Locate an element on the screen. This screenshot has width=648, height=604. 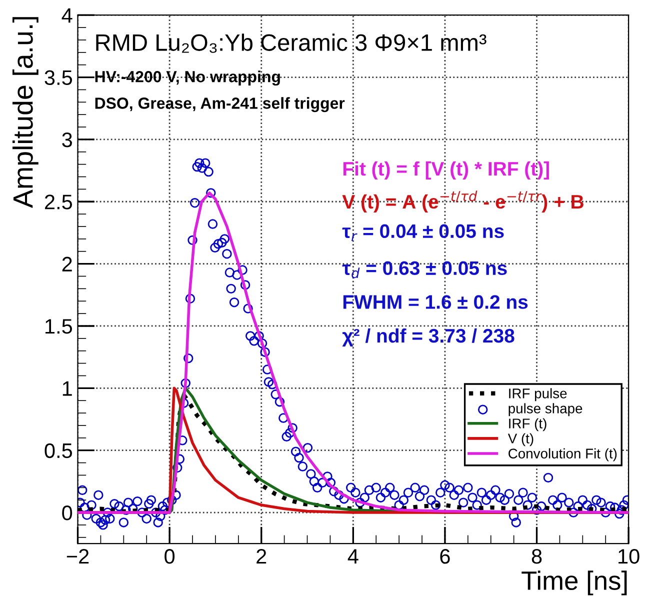
y-tick-label: 0 is located at coordinates (67, 513).